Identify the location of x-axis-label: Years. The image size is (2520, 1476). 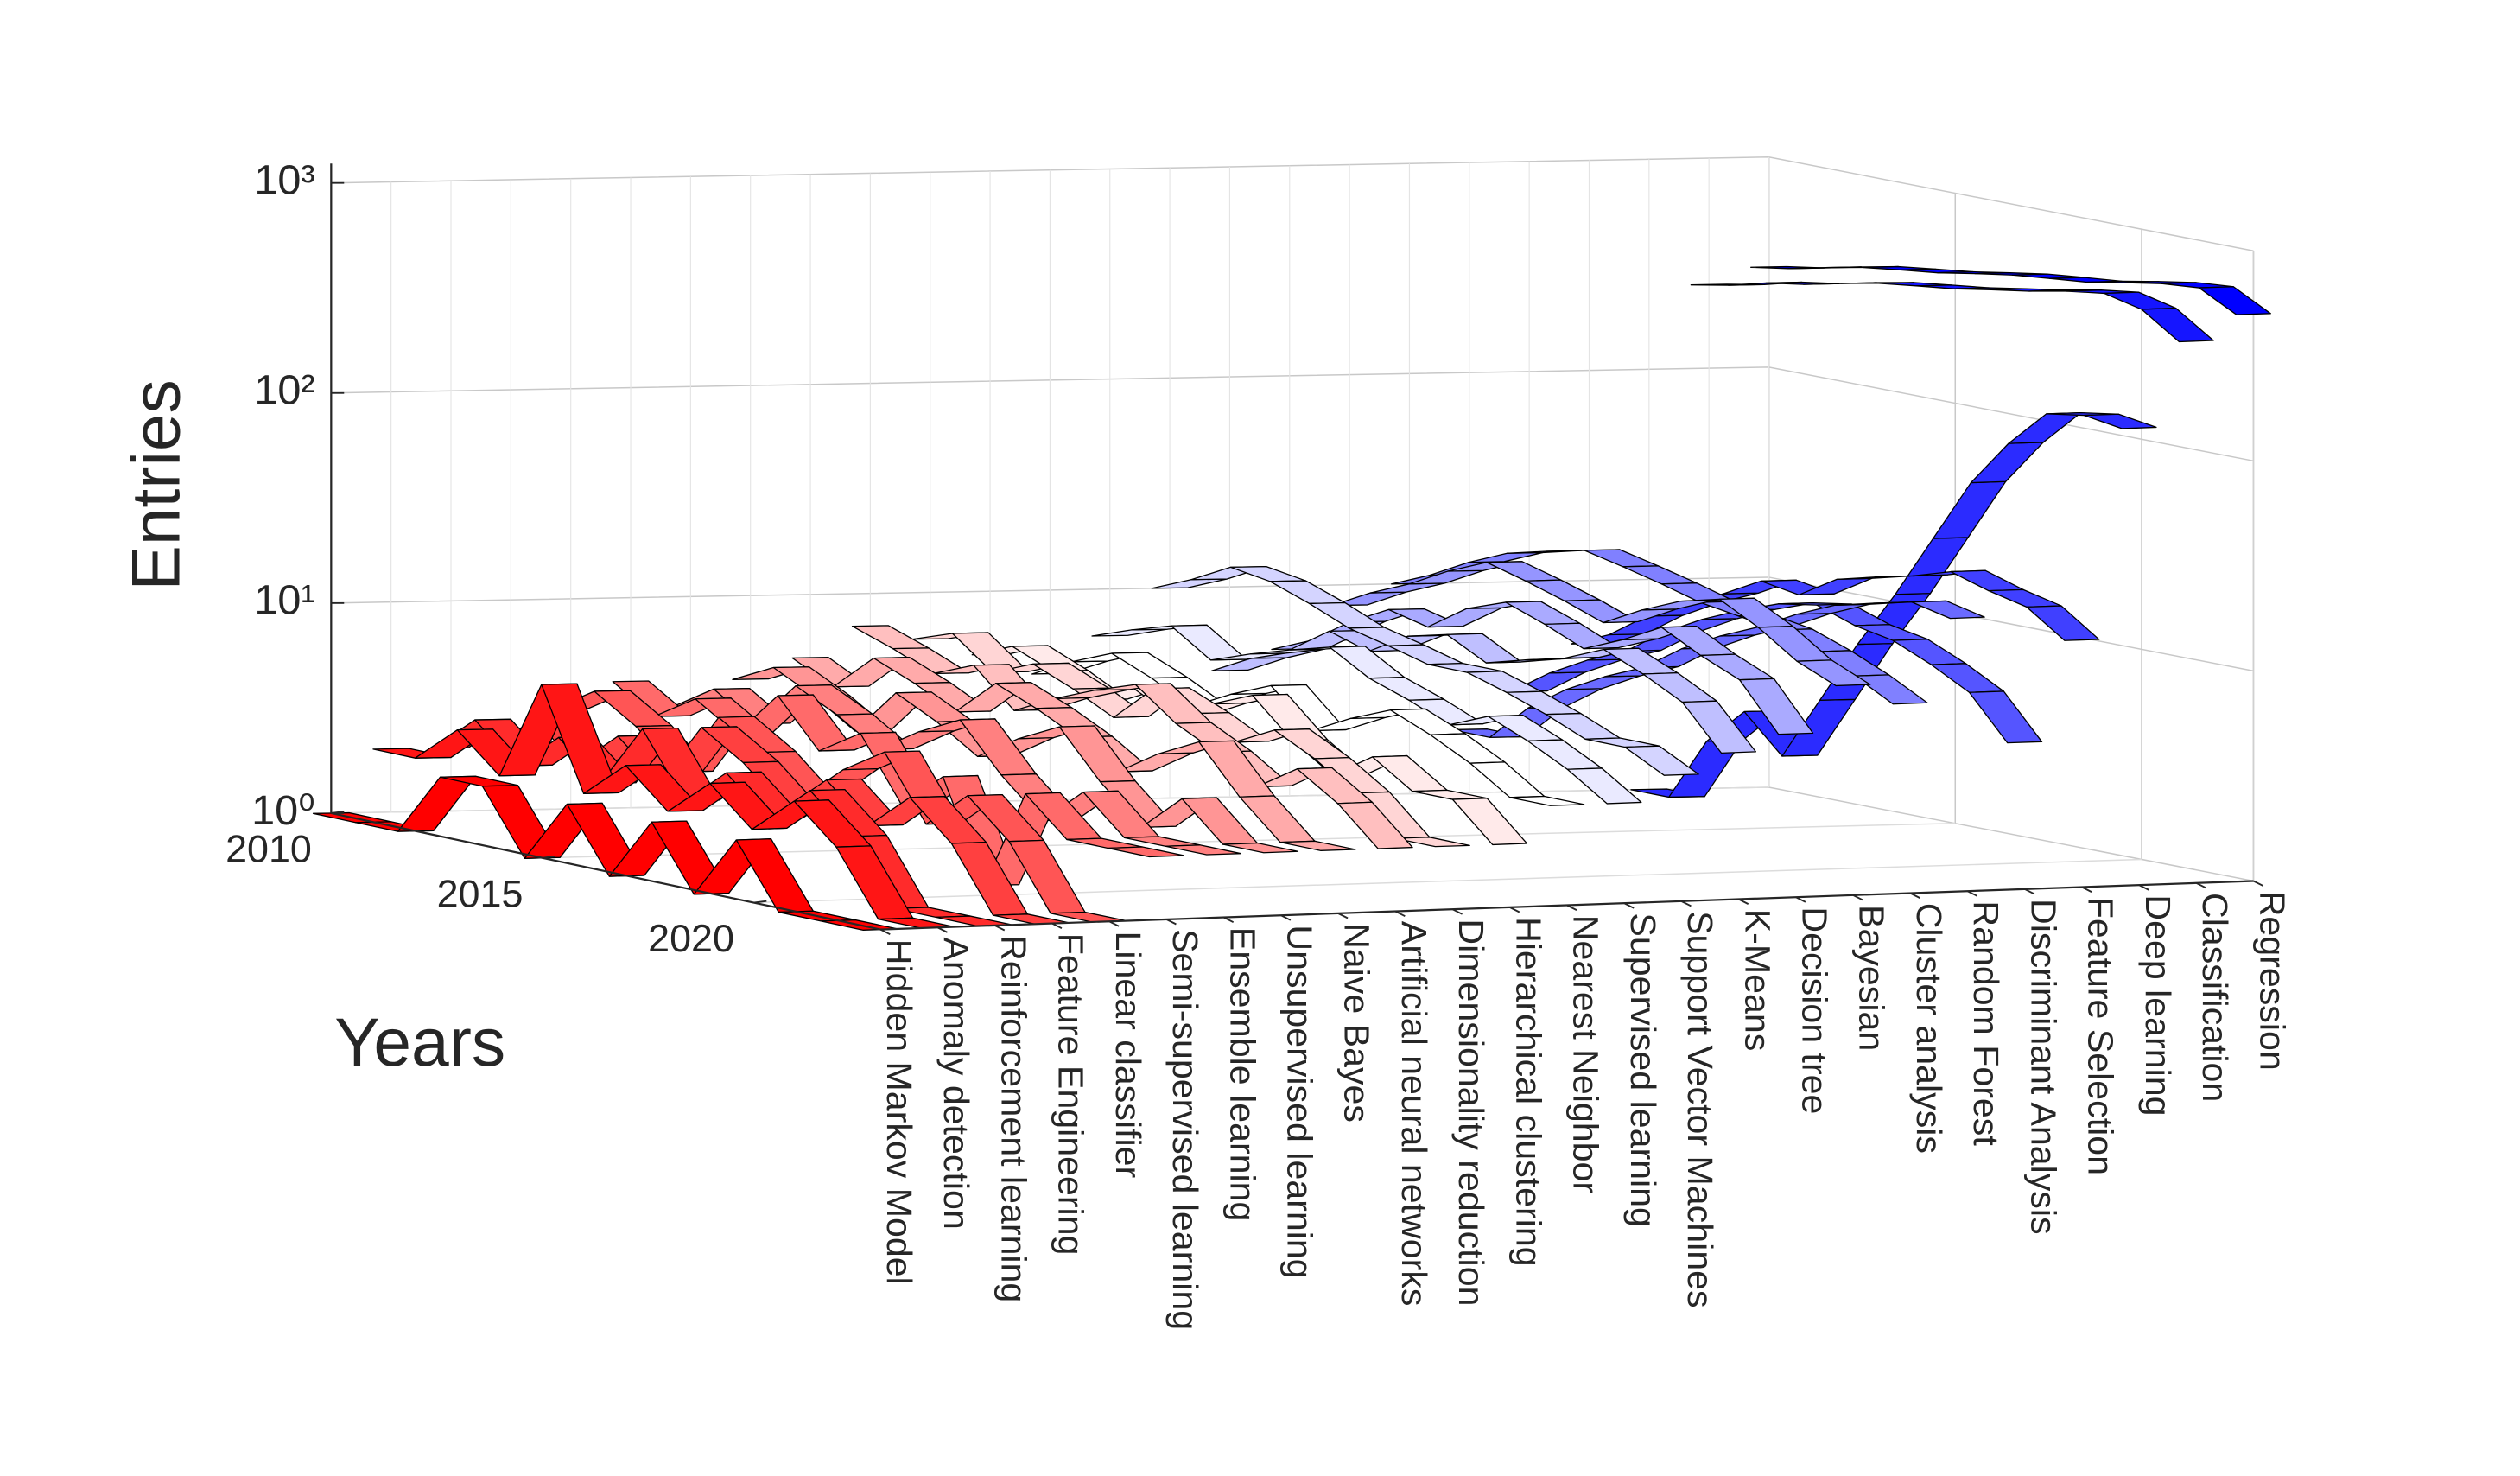
(419, 1042).